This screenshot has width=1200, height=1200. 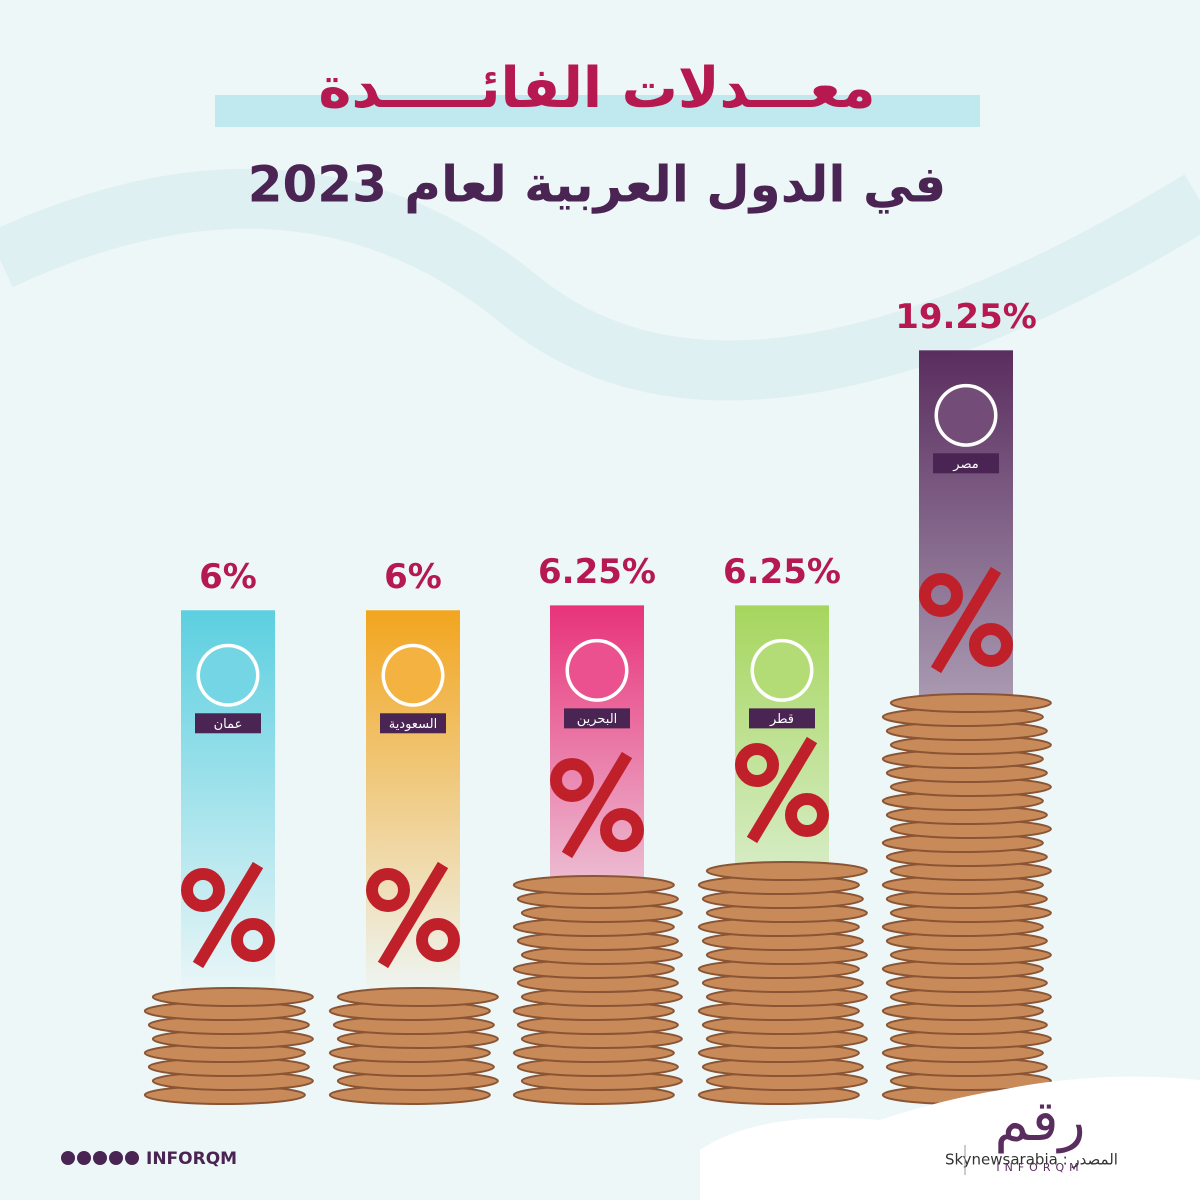 What do you see at coordinates (1039, 1121) in the screenshot?
I see `logo: رقم` at bounding box center [1039, 1121].